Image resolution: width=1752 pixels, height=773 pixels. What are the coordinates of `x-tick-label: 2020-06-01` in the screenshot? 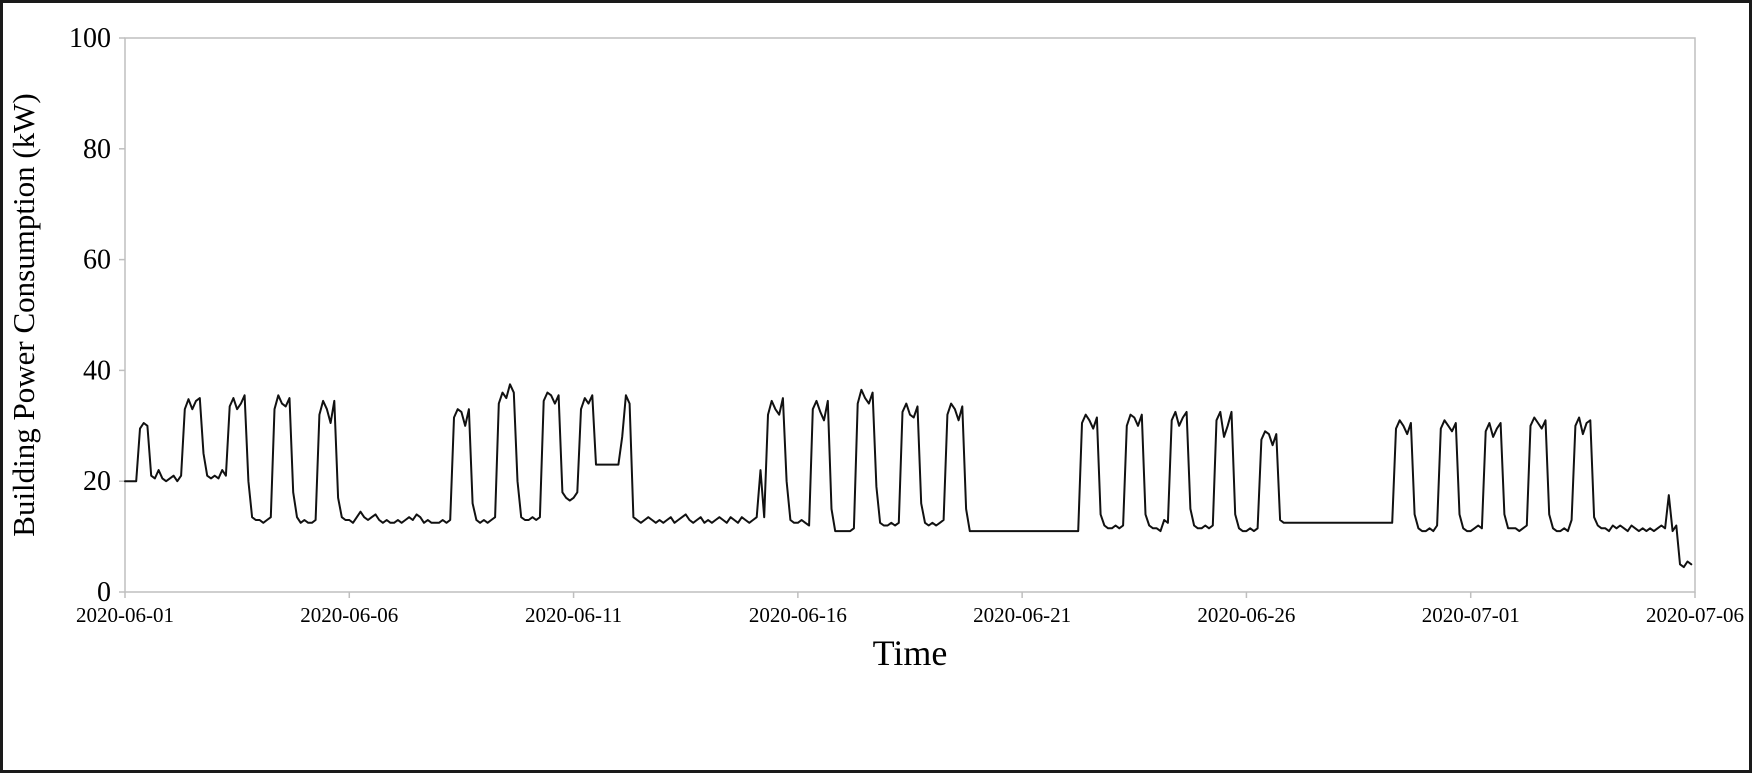 It's located at (125, 615).